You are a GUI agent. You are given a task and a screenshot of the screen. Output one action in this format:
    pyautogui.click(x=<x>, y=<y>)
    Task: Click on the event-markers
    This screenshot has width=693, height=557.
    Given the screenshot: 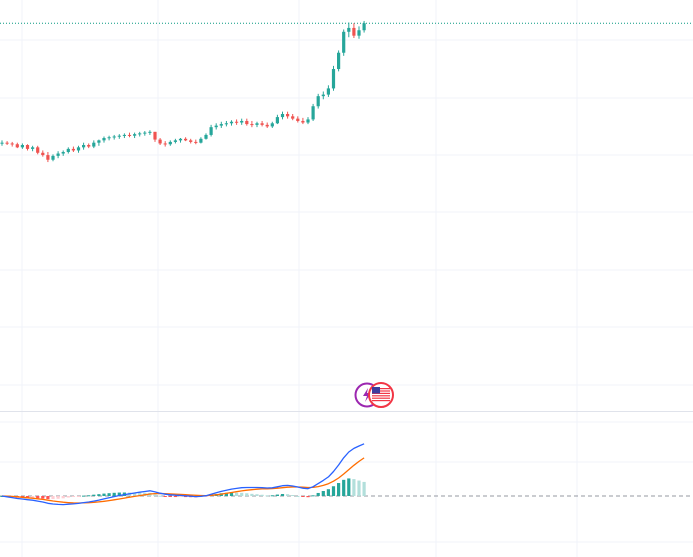 What is the action you would take?
    pyautogui.click(x=374, y=395)
    